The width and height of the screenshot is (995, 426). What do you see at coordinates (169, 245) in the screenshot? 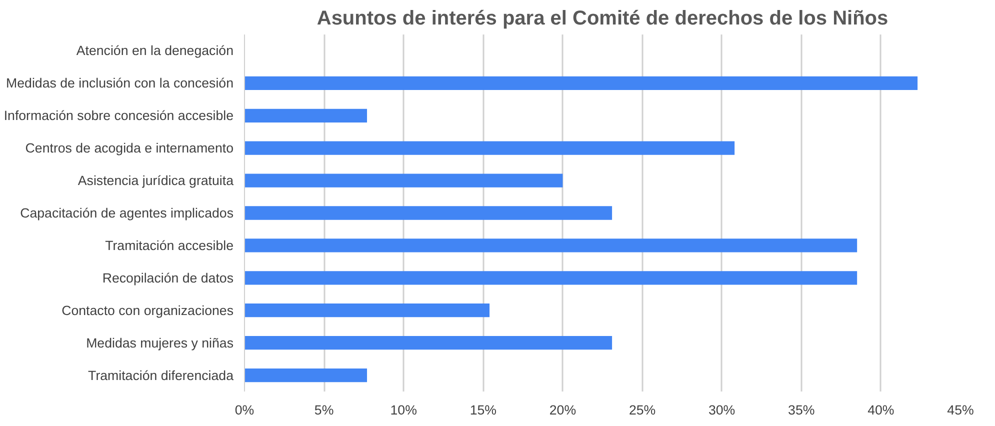
I see `y-tick-label: Tramitación accesible` at bounding box center [169, 245].